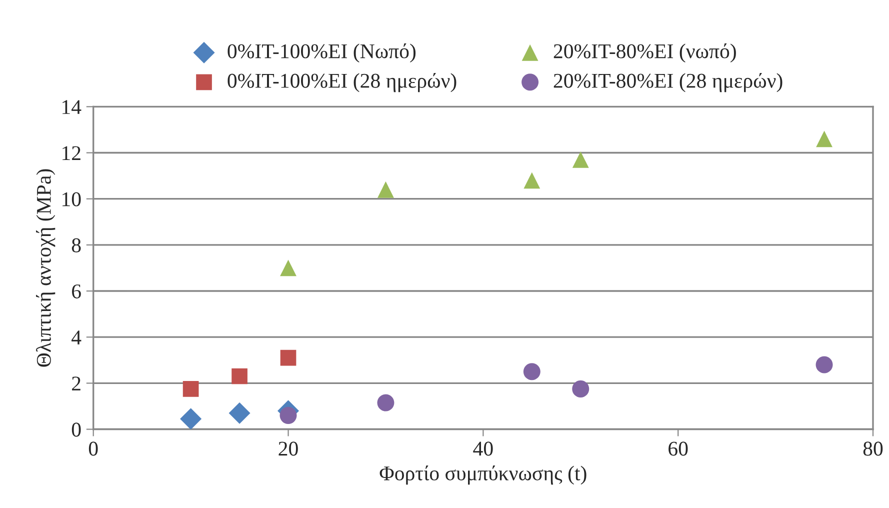 The height and width of the screenshot is (508, 889). What do you see at coordinates (76, 291) in the screenshot?
I see `y-tick-label: 6` at bounding box center [76, 291].